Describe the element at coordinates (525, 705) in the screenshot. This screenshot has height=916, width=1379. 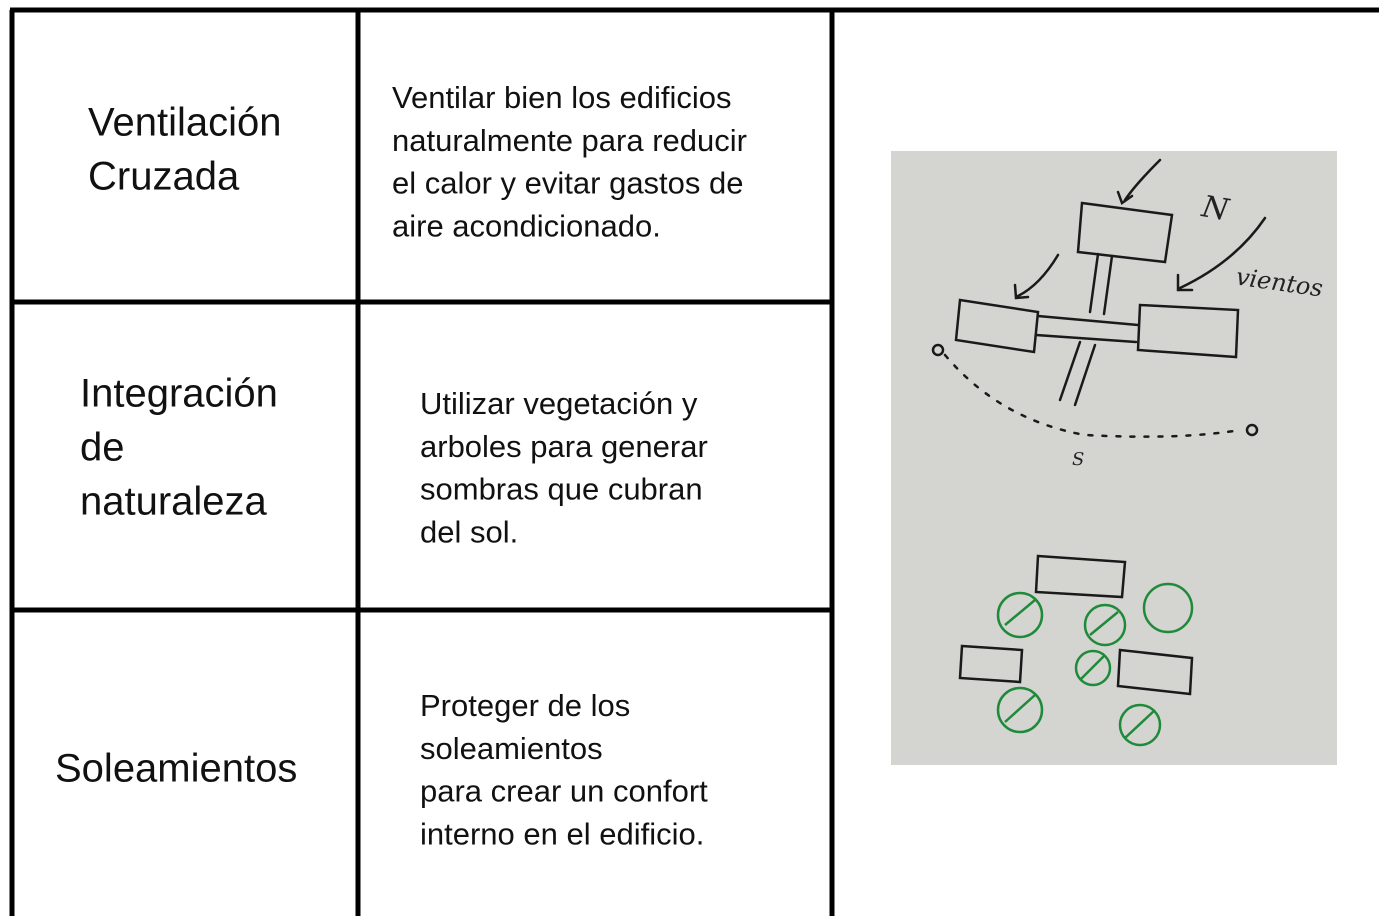
I see `row-description: Proteger de los` at that location.